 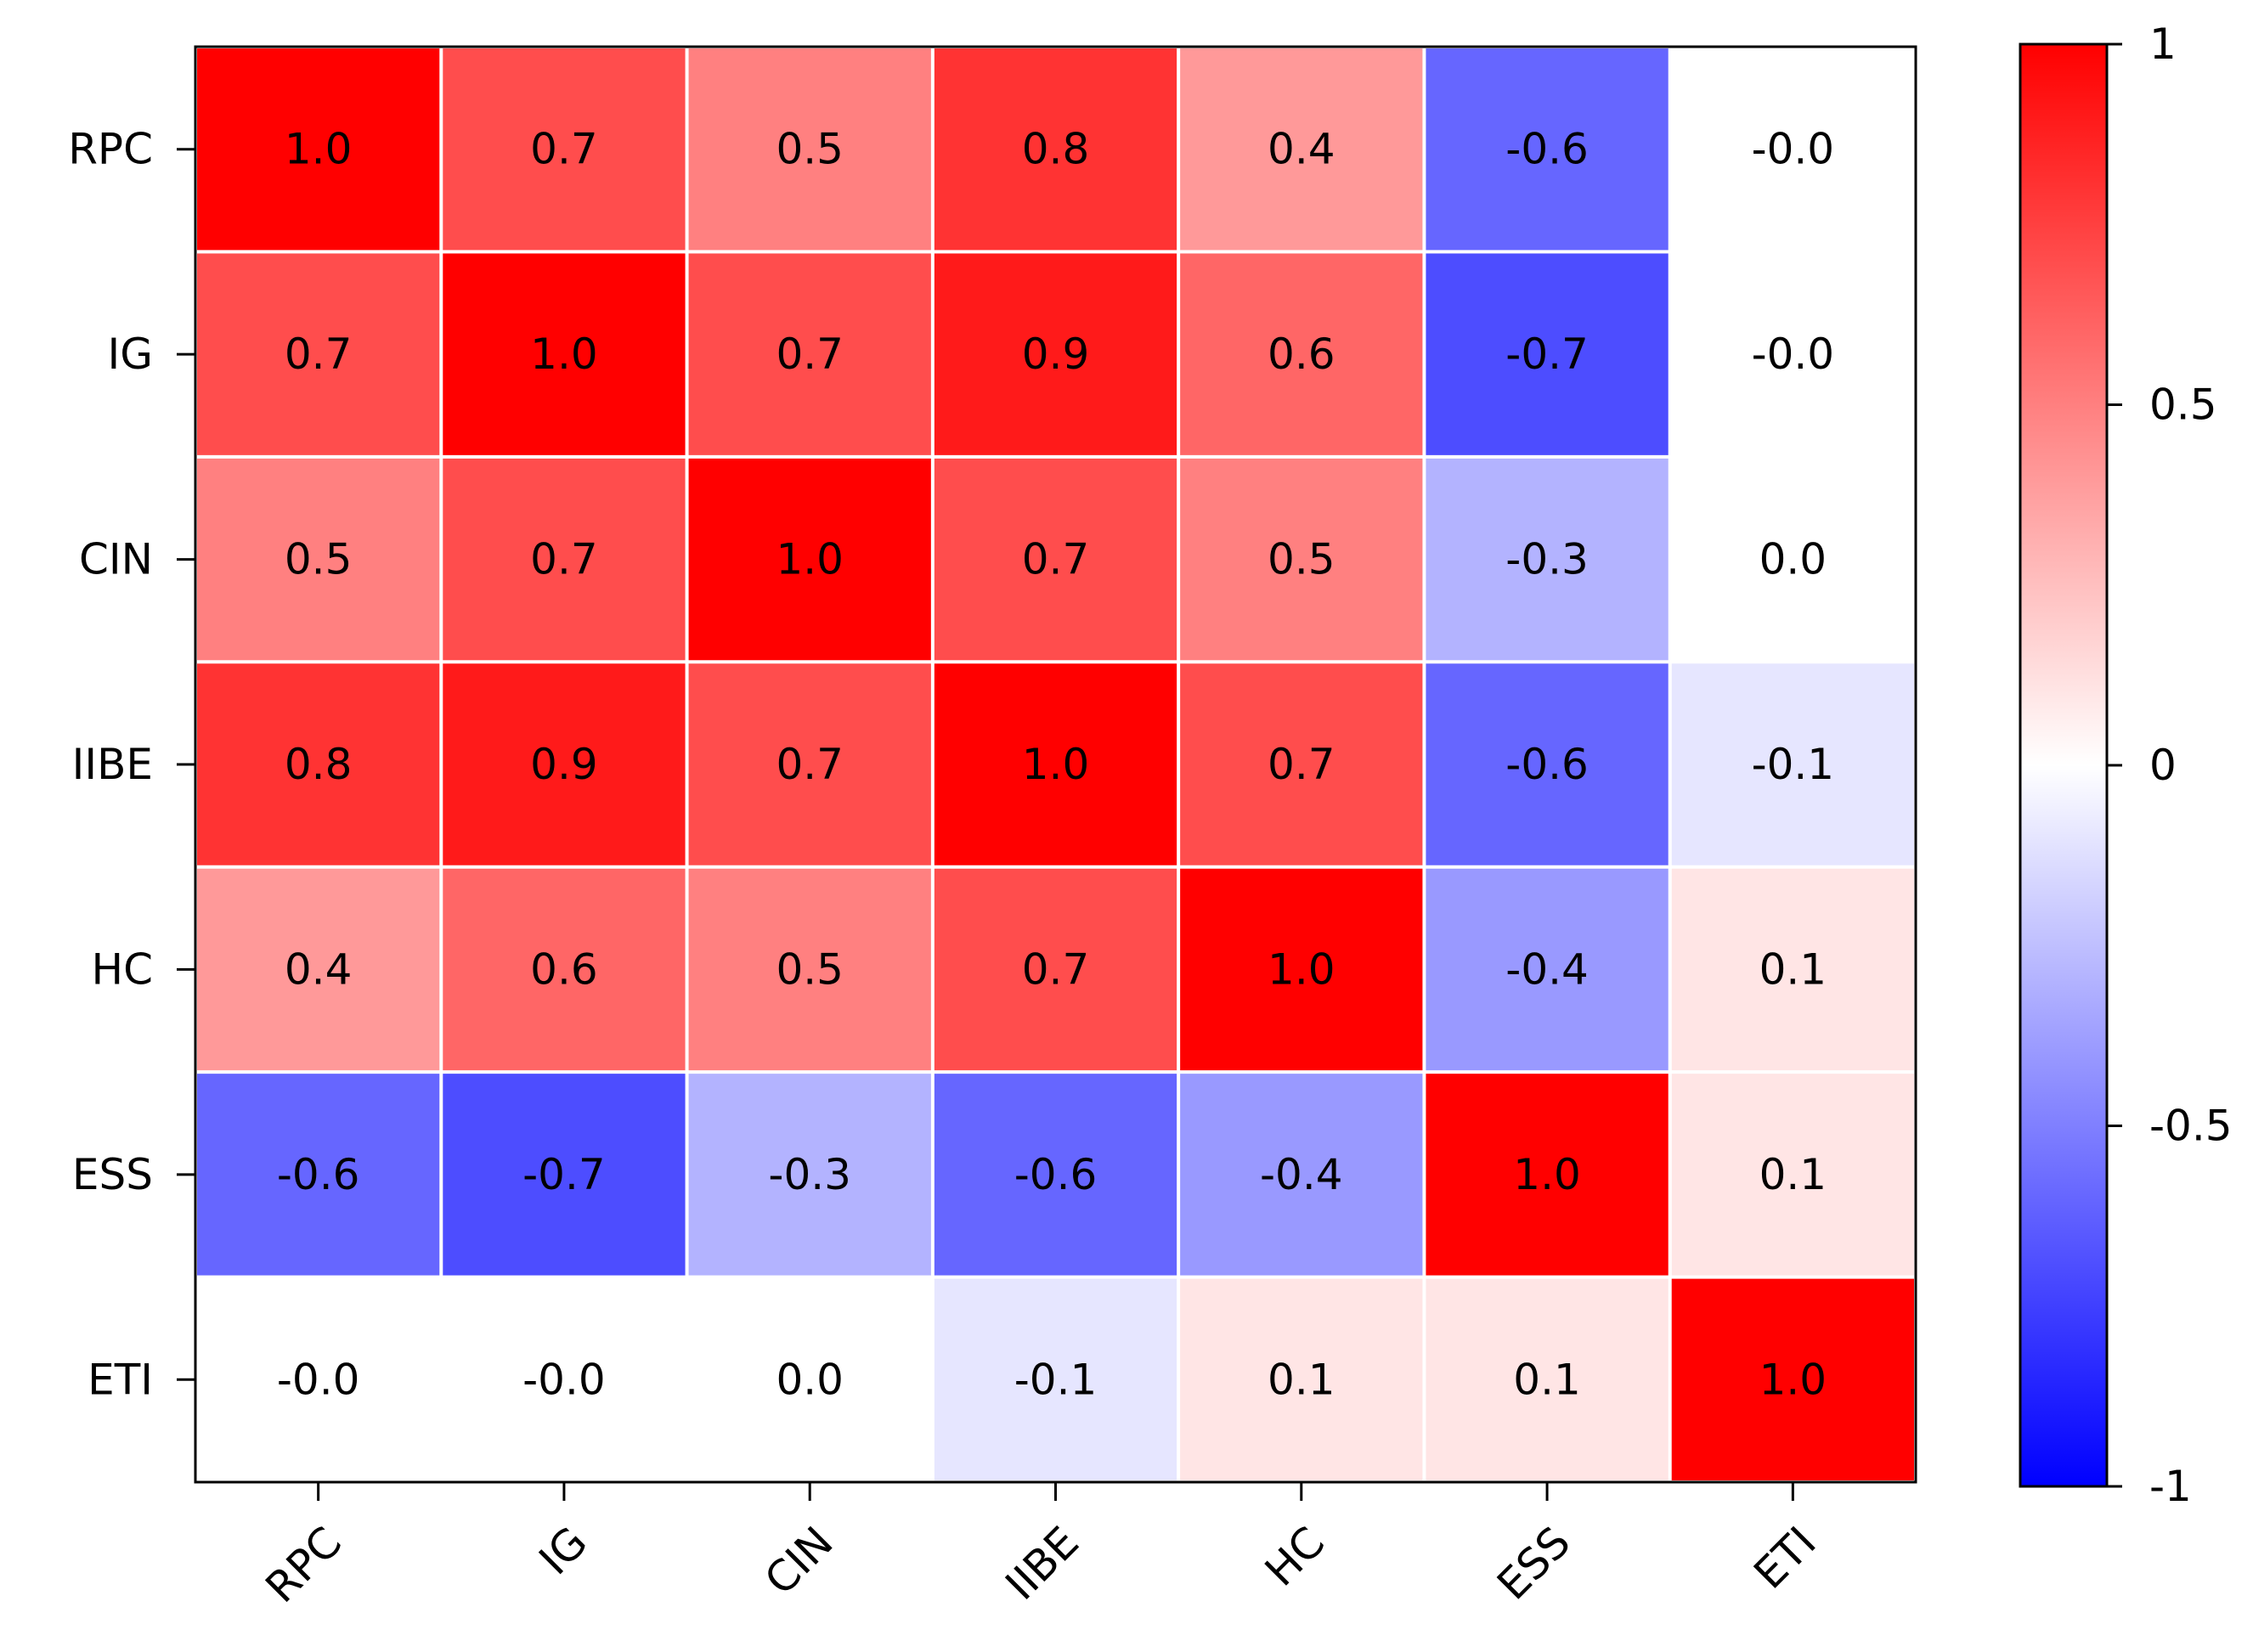 I want to click on cell-value-ess-iibe: -0.6, so click(x=1056, y=1174).